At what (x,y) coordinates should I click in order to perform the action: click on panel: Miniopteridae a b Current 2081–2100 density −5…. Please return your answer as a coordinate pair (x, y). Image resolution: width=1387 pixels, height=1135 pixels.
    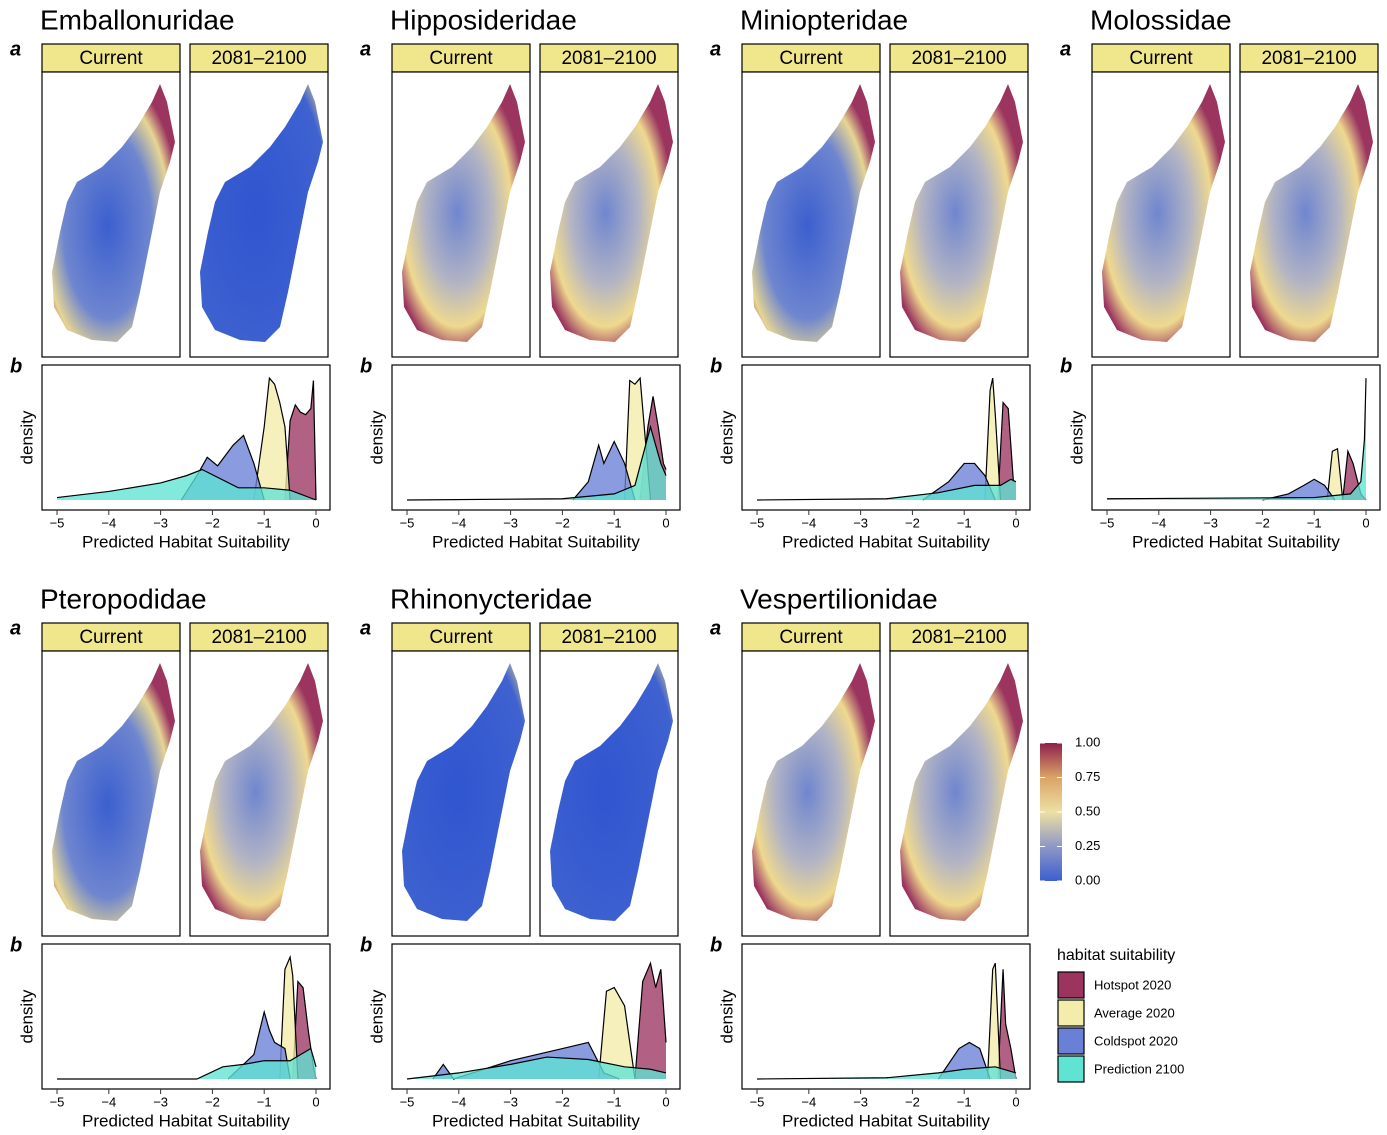
    Looking at the image, I should click on (870, 277).